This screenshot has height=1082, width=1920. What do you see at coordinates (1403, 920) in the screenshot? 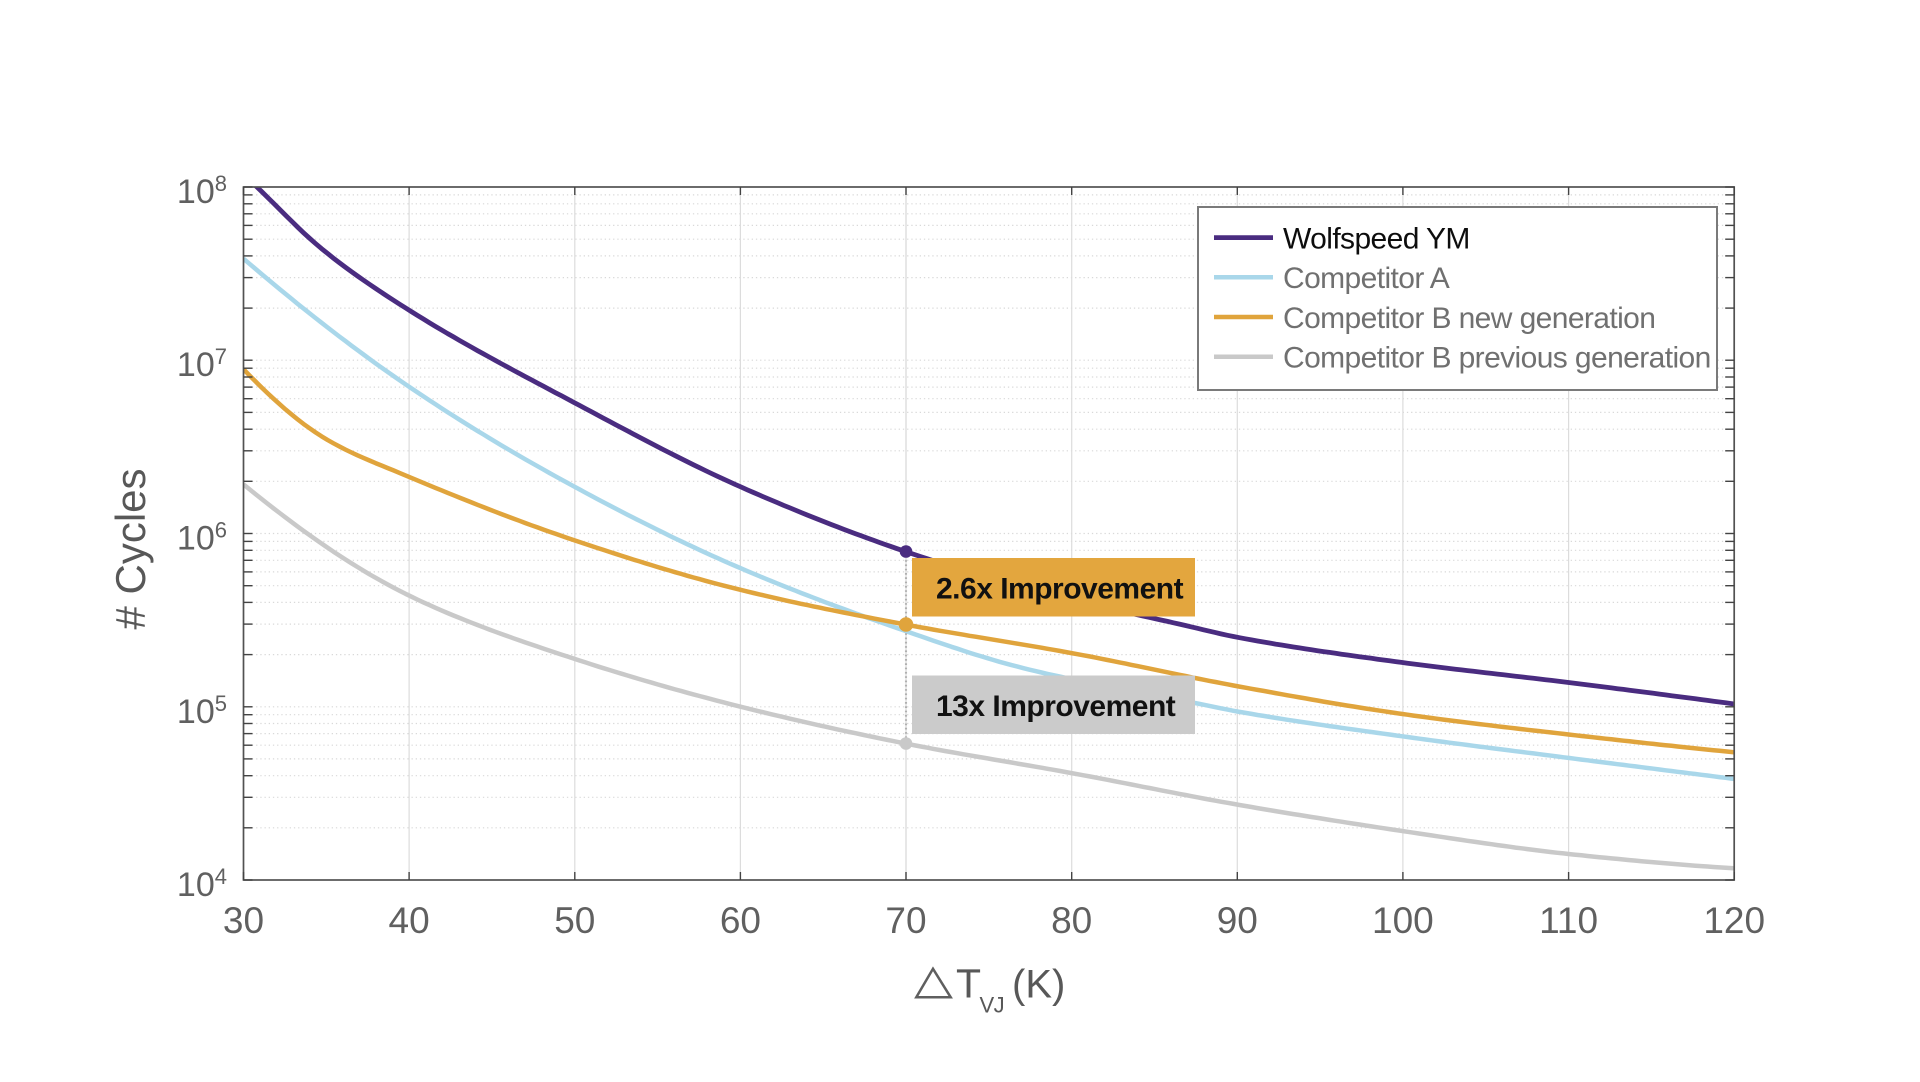
I see `svg-text: 100` at bounding box center [1403, 920].